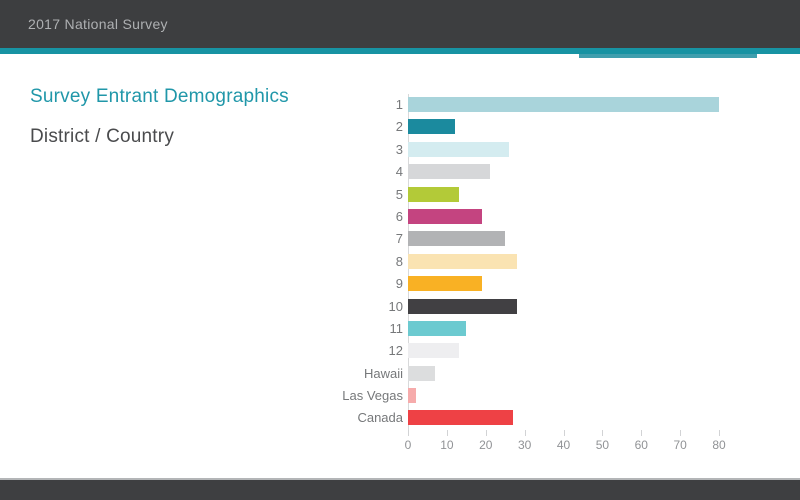 The width and height of the screenshot is (800, 500). What do you see at coordinates (399, 104) in the screenshot?
I see `category-label: 1` at bounding box center [399, 104].